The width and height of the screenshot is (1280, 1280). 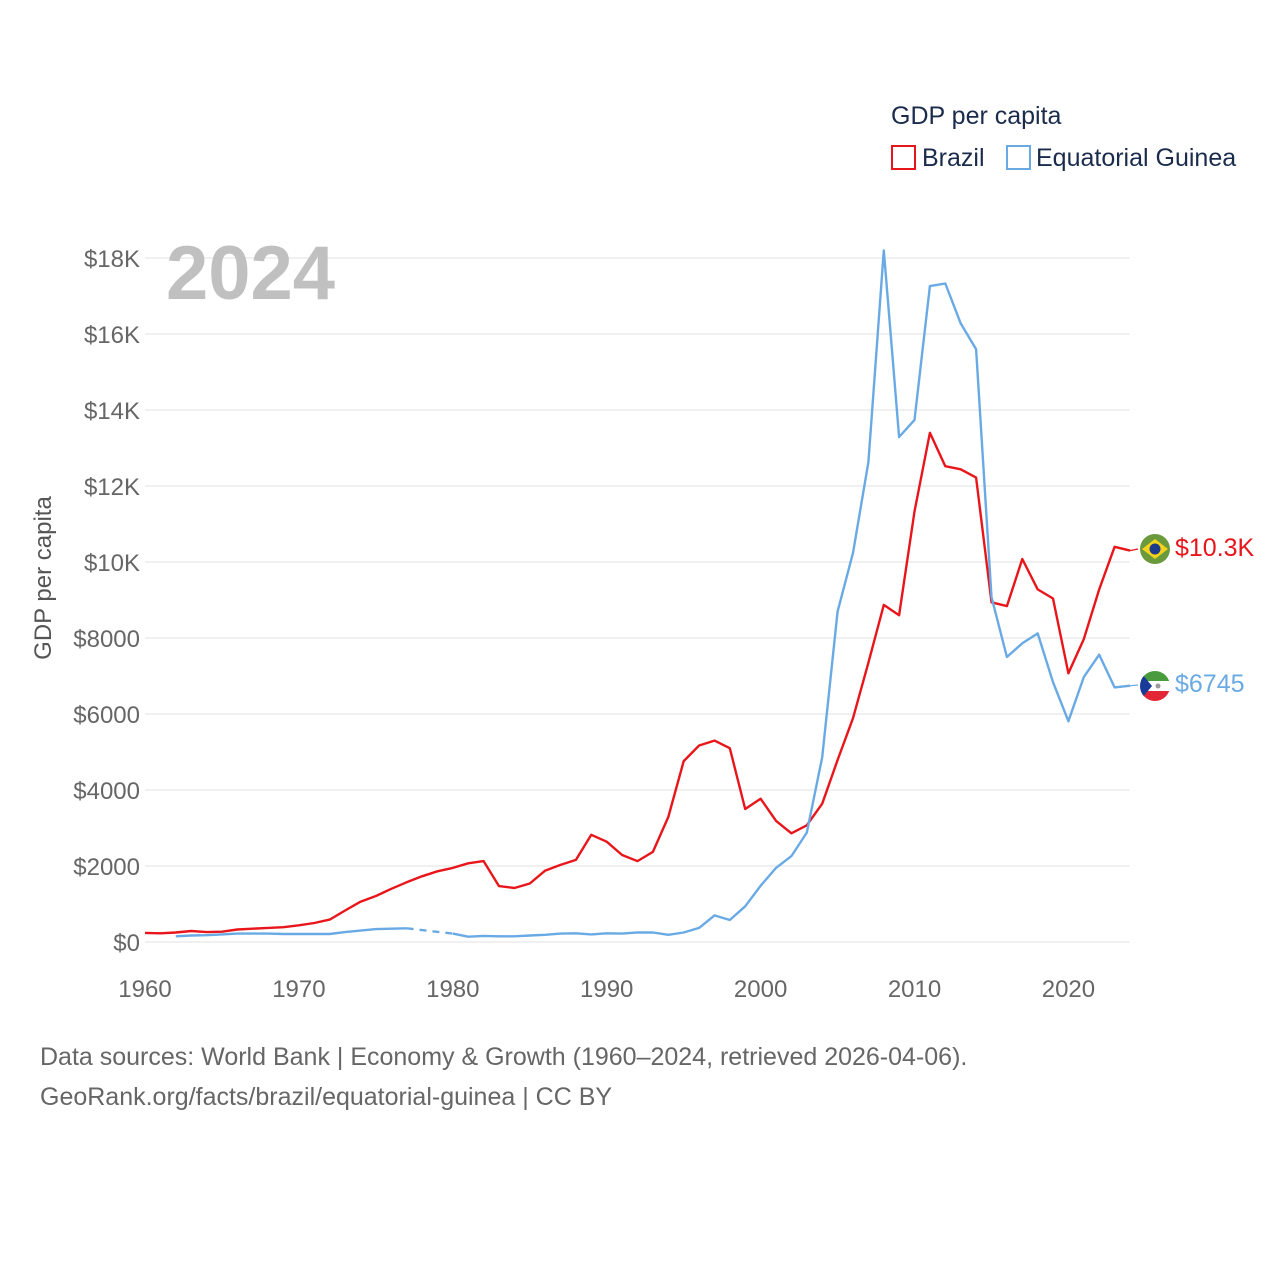 I want to click on y-tick-label: $4000, so click(x=106, y=791).